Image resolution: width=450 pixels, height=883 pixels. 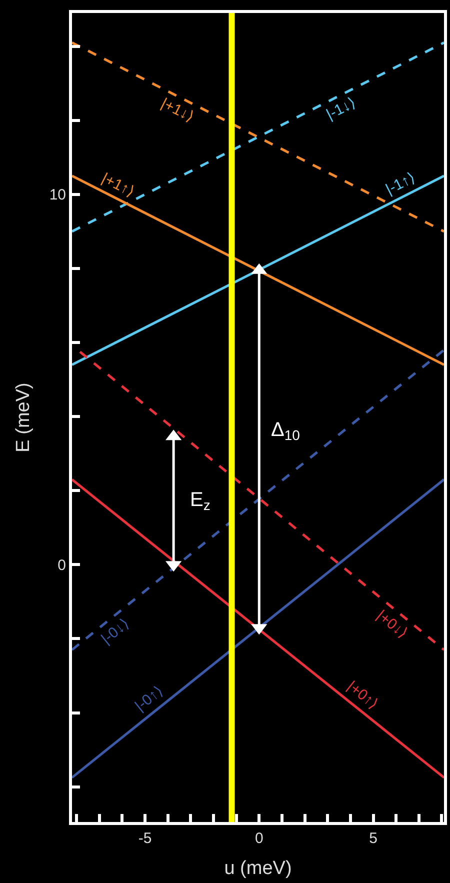 I want to click on text: |+1↑⟩, so click(x=118, y=185).